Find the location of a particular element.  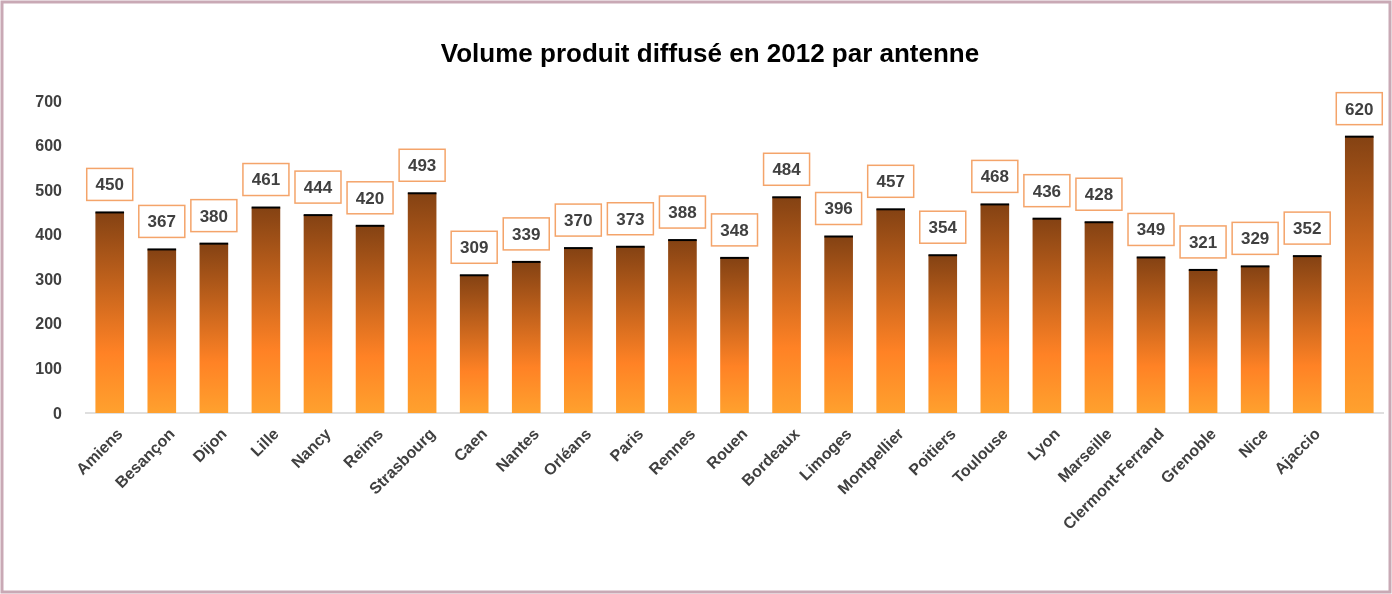

data-label: 339 is located at coordinates (526, 234).